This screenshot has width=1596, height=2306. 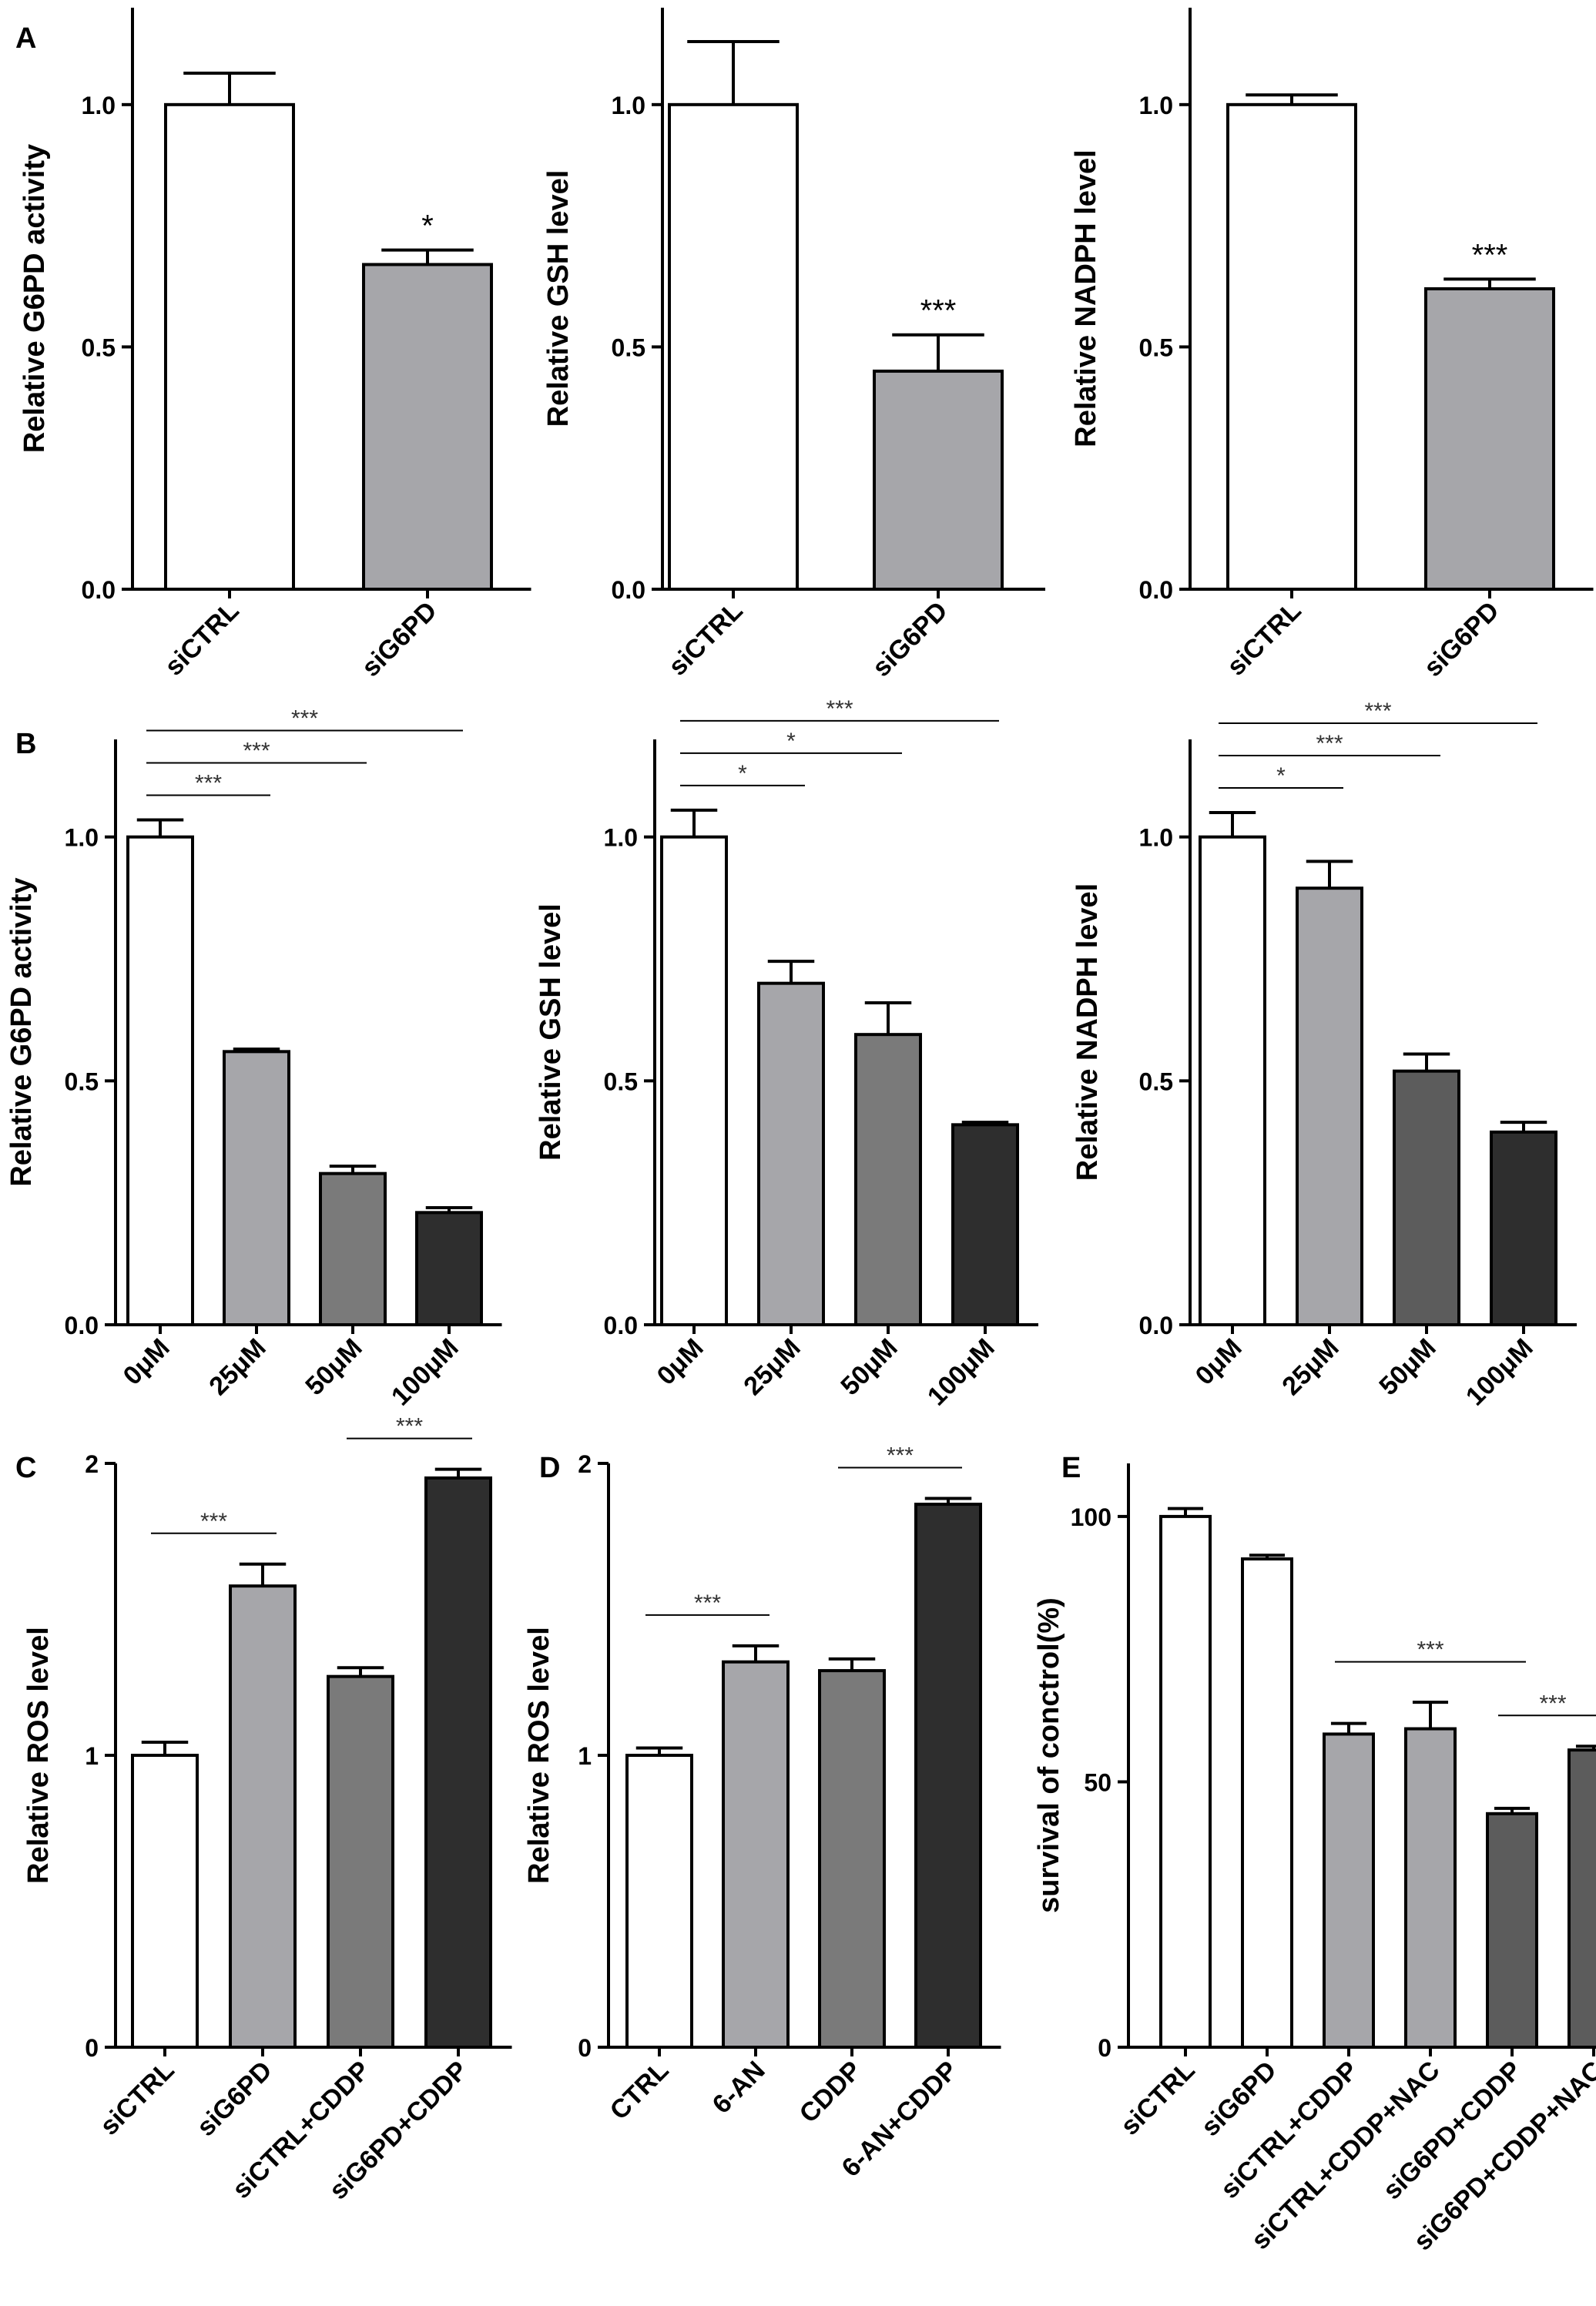 I want to click on panel-label-b: B, so click(x=26, y=744).